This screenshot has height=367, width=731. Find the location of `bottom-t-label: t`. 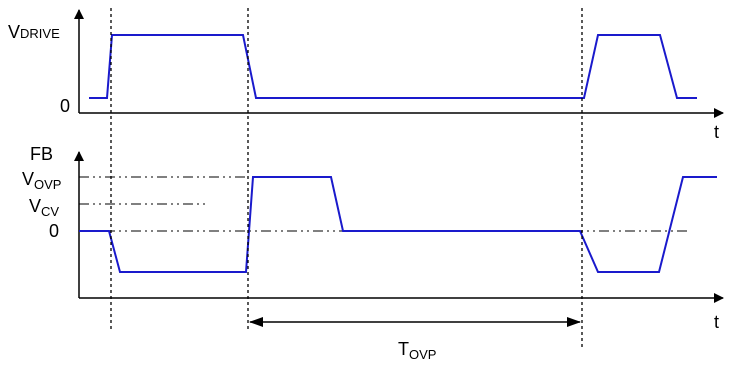

bottom-t-label: t is located at coordinates (716, 322).